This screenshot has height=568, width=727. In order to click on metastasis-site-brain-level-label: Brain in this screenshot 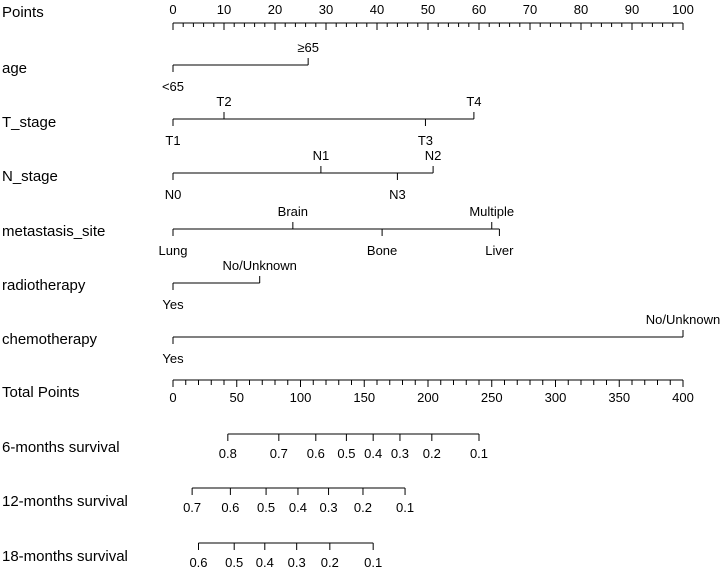, I will do `click(293, 211)`.